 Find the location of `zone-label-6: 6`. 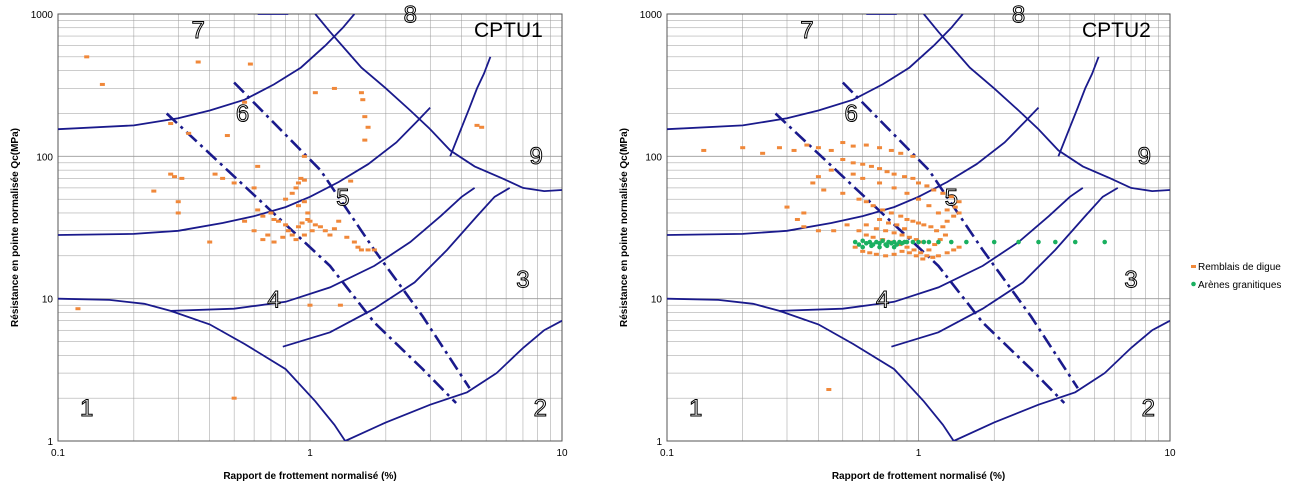

zone-label-6: 6 is located at coordinates (851, 114).